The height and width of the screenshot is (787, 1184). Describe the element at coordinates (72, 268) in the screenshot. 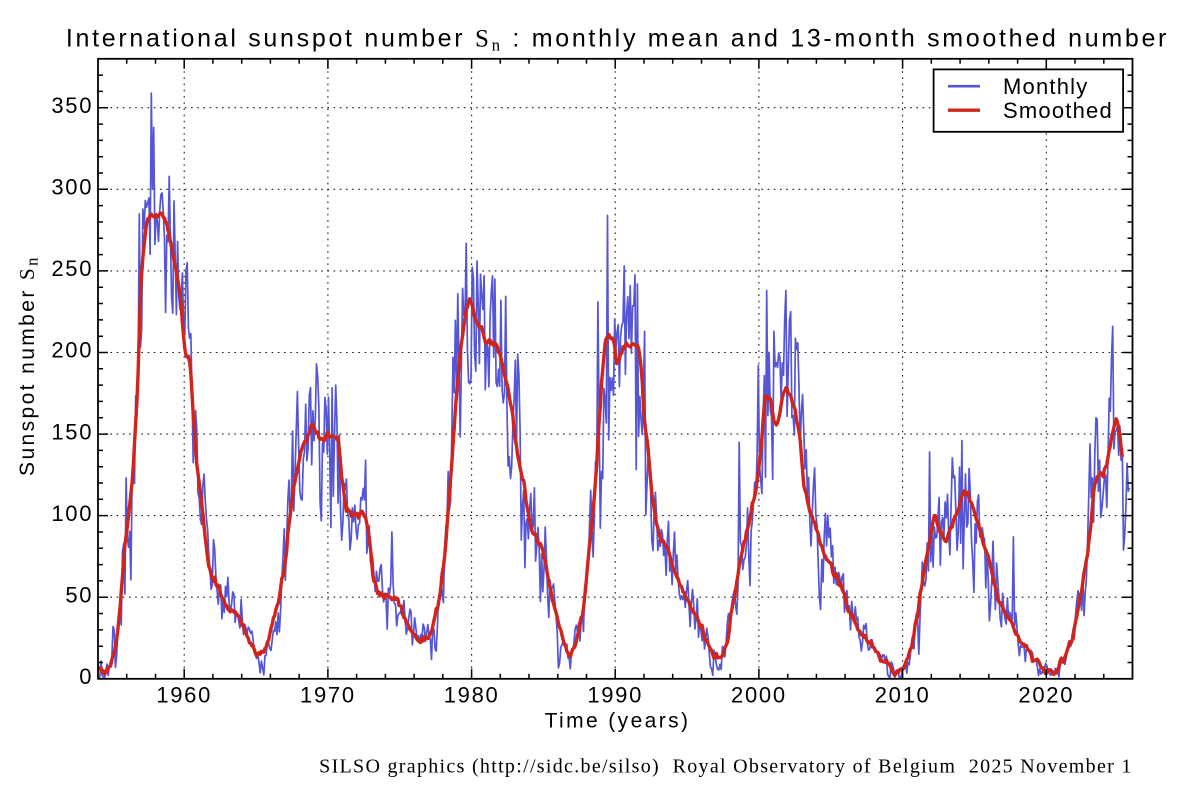

I see `svg-text: 250` at that location.